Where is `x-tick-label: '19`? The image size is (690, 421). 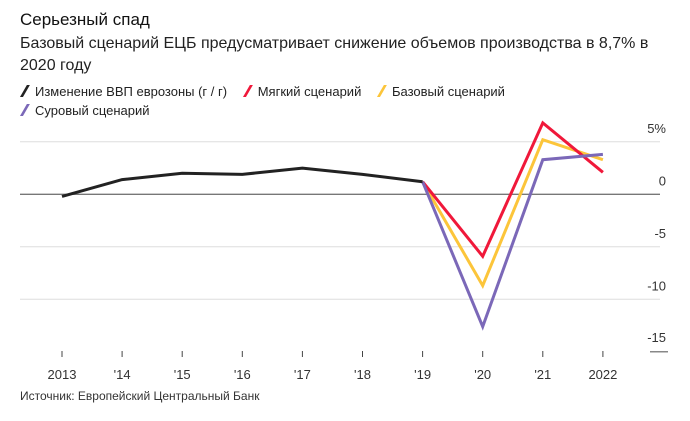 x-tick-label: '19 is located at coordinates (422, 374).